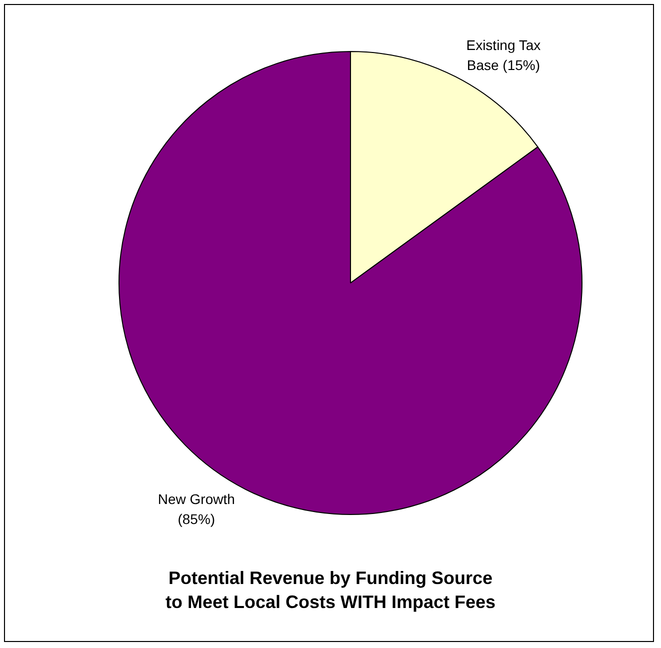 The width and height of the screenshot is (661, 648). Describe the element at coordinates (197, 518) in the screenshot. I see `data-label: (85%)` at that location.